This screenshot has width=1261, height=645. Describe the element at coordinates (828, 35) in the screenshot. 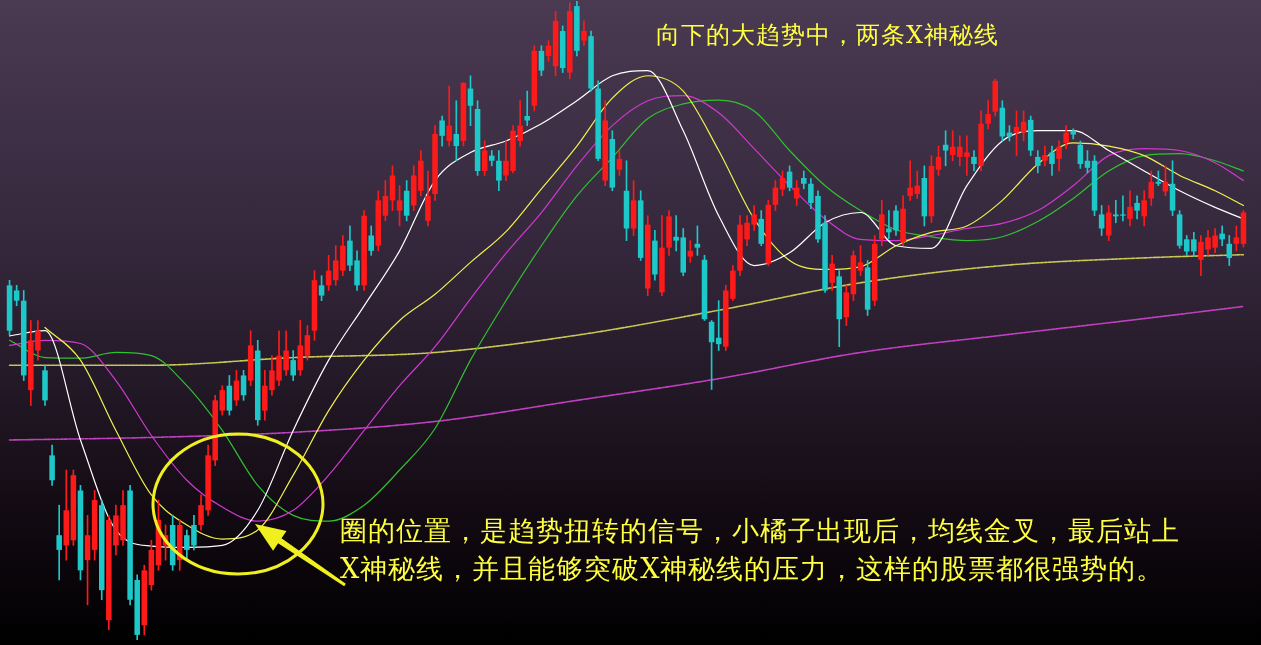

I see `annotation: 向下的大趋势中，两条X神秘线` at that location.